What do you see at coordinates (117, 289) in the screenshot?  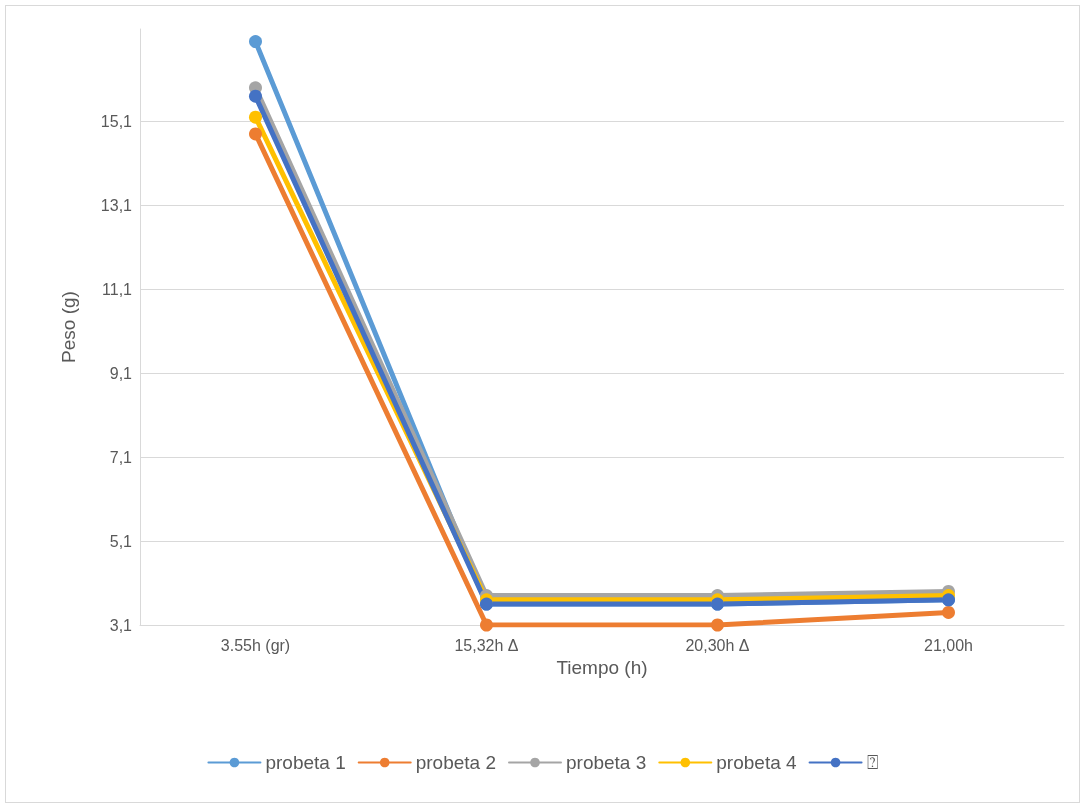 I see `y-tick-label: 11,1` at bounding box center [117, 289].